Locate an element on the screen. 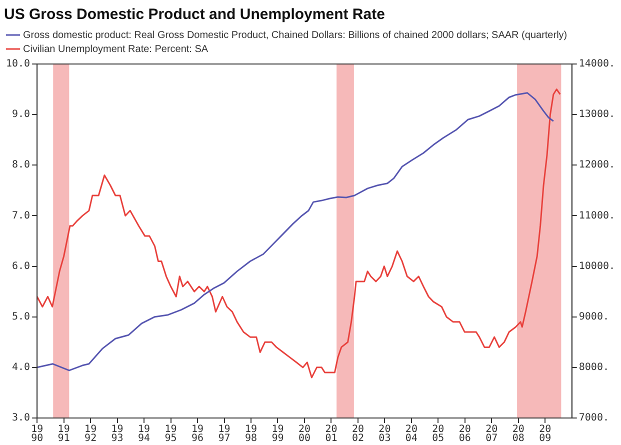 The image size is (621, 445). y2-tick-label: 9000. is located at coordinates (593, 316).